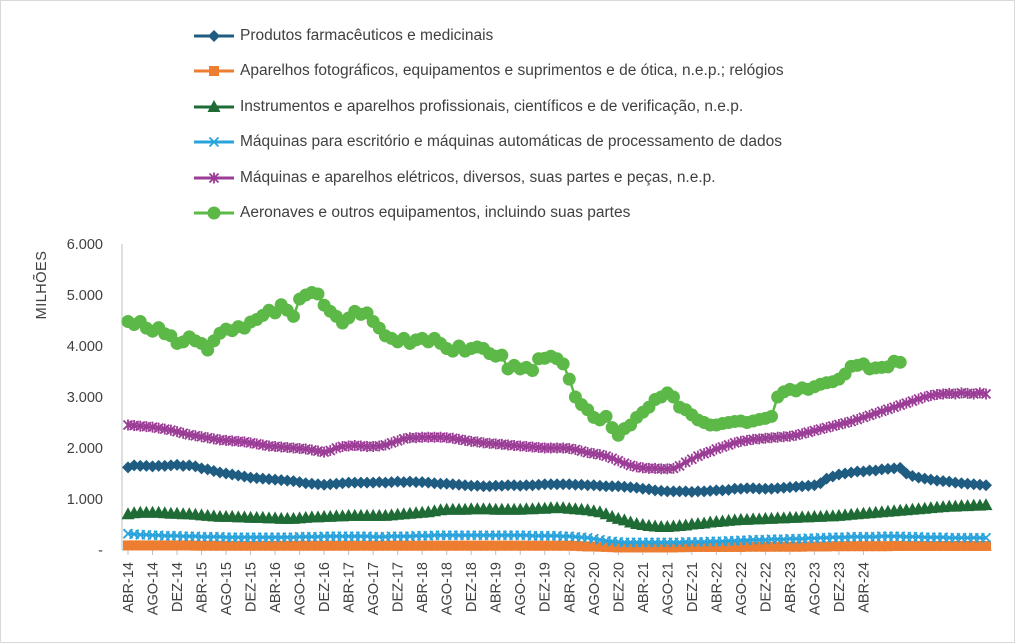 This screenshot has width=1015, height=643. Describe the element at coordinates (276, 587) in the screenshot. I see `x-tick-label: ABR-16` at that location.